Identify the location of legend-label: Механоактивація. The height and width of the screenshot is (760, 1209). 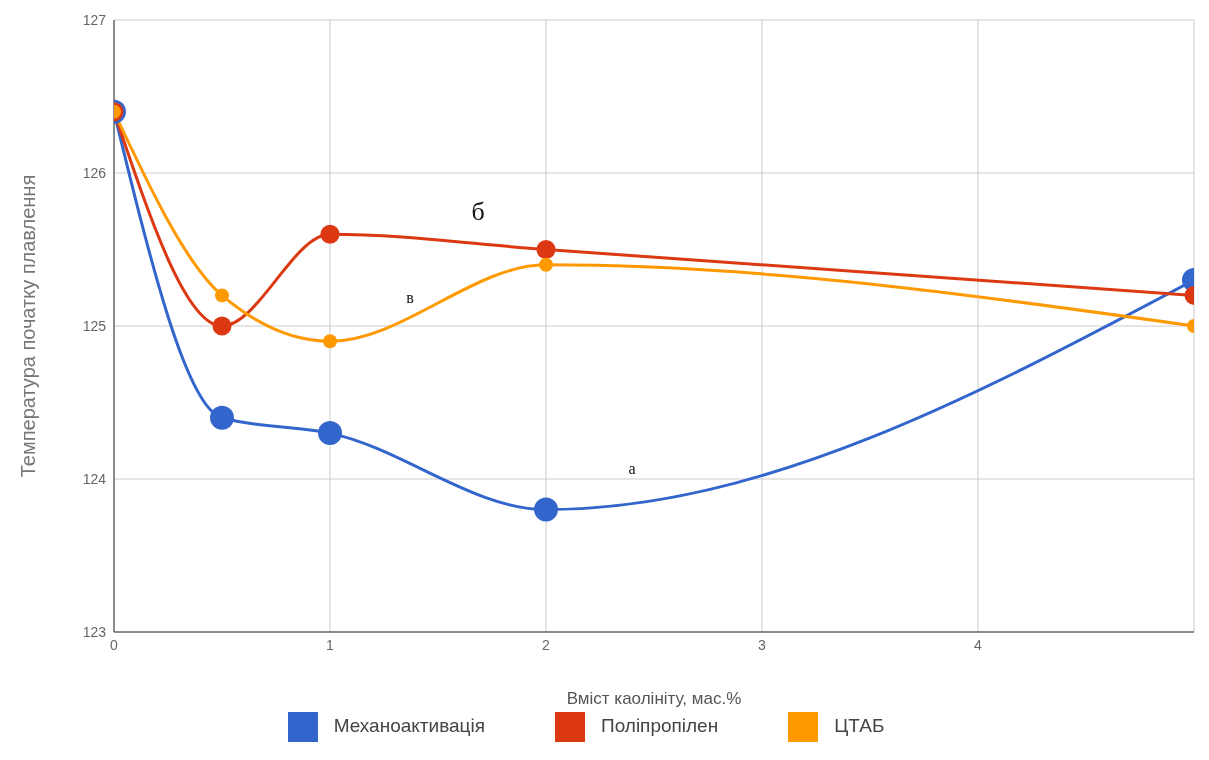
(409, 726).